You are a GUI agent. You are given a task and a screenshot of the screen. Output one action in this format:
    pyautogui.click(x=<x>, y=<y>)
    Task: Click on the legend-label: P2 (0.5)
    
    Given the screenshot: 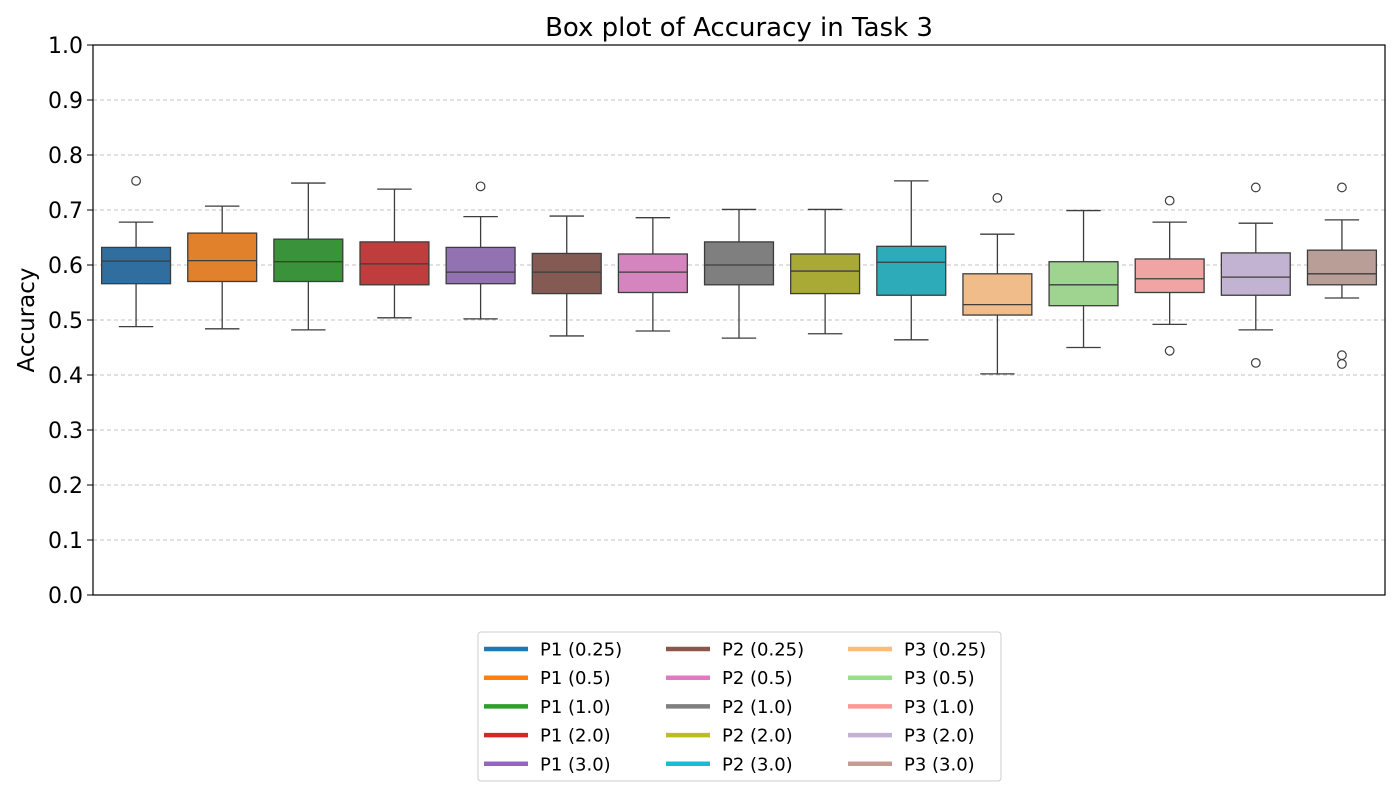 What is the action you would take?
    pyautogui.click(x=757, y=678)
    